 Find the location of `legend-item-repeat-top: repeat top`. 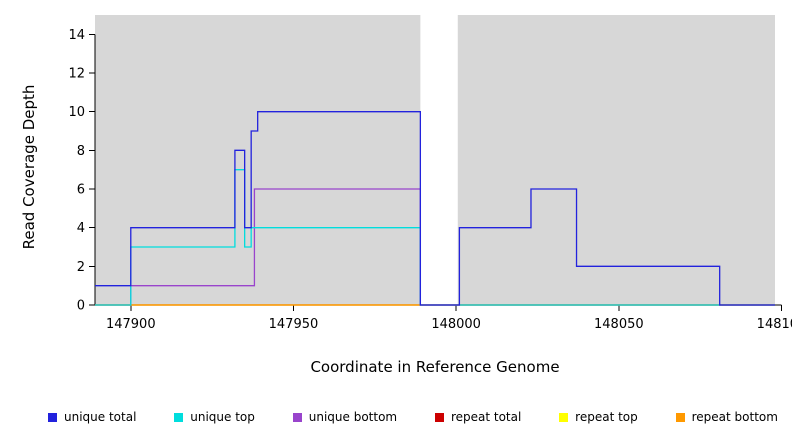

legend-item-repeat-top: repeat top is located at coordinates (598, 417).